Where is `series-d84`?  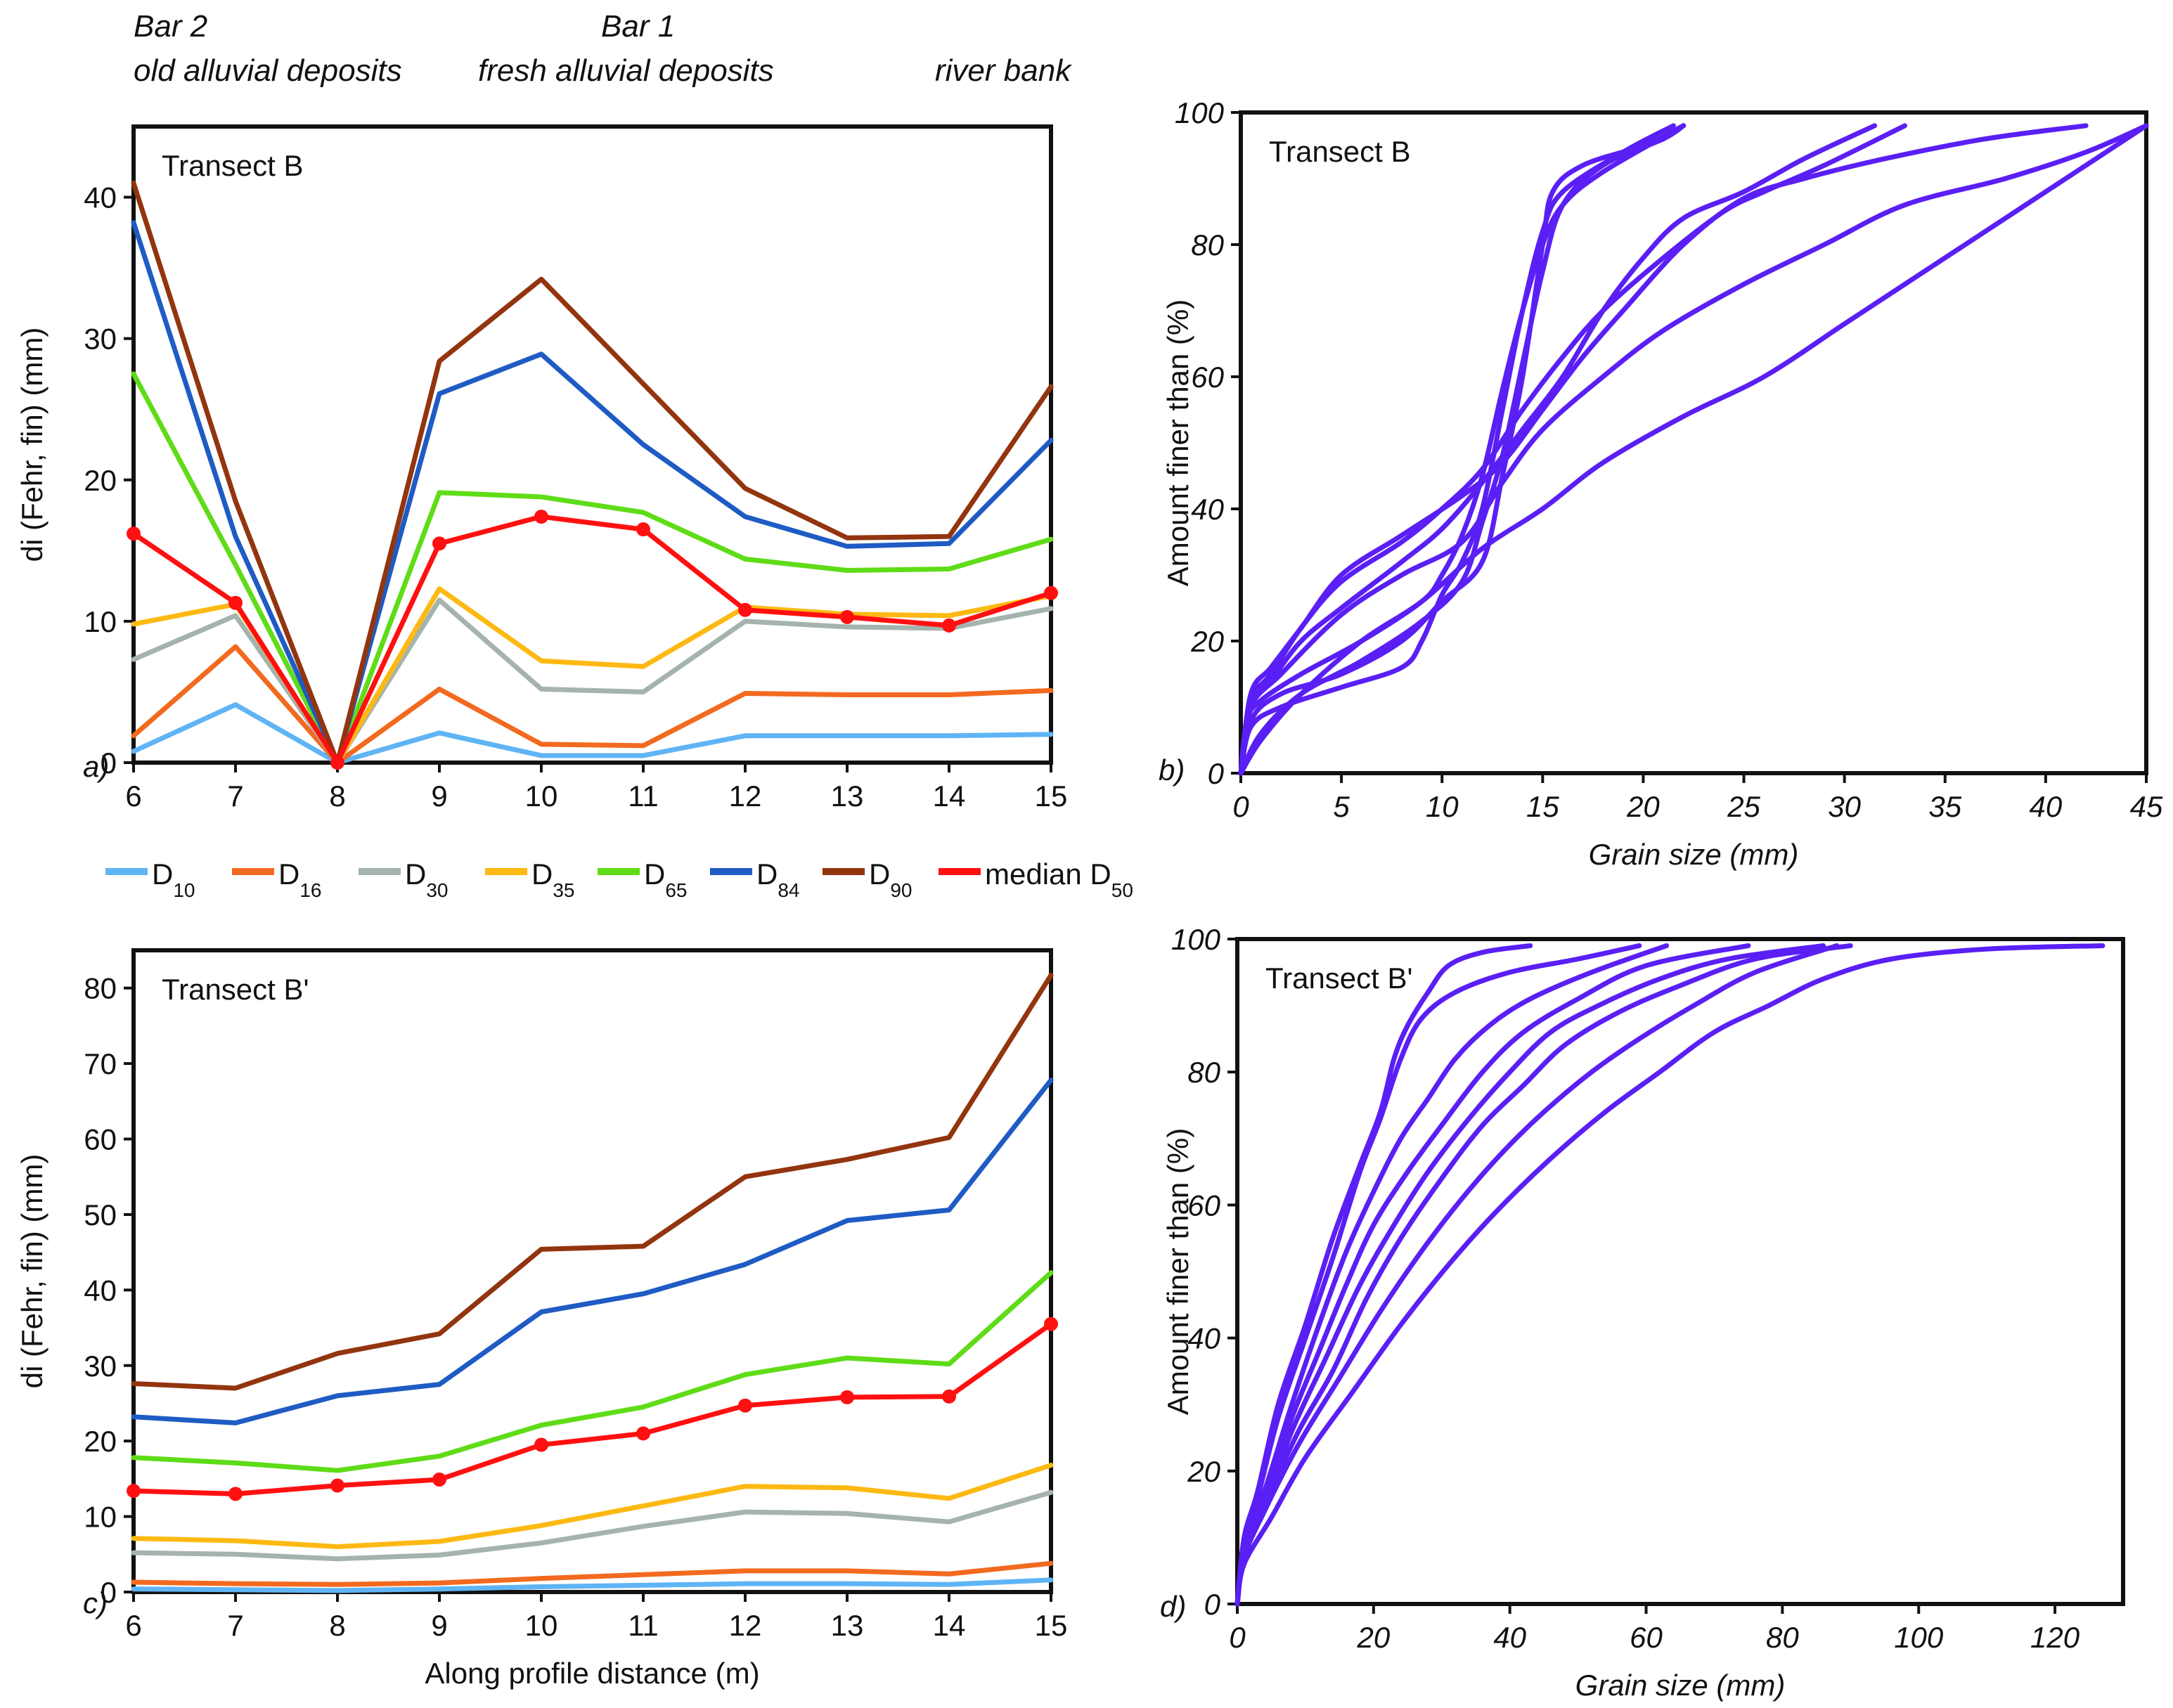 series-d84 is located at coordinates (592, 1251).